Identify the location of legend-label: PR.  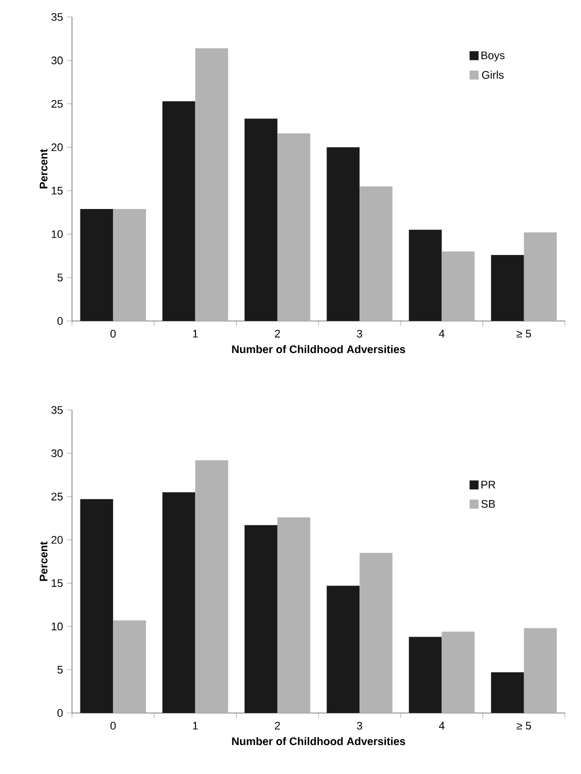
(488, 484).